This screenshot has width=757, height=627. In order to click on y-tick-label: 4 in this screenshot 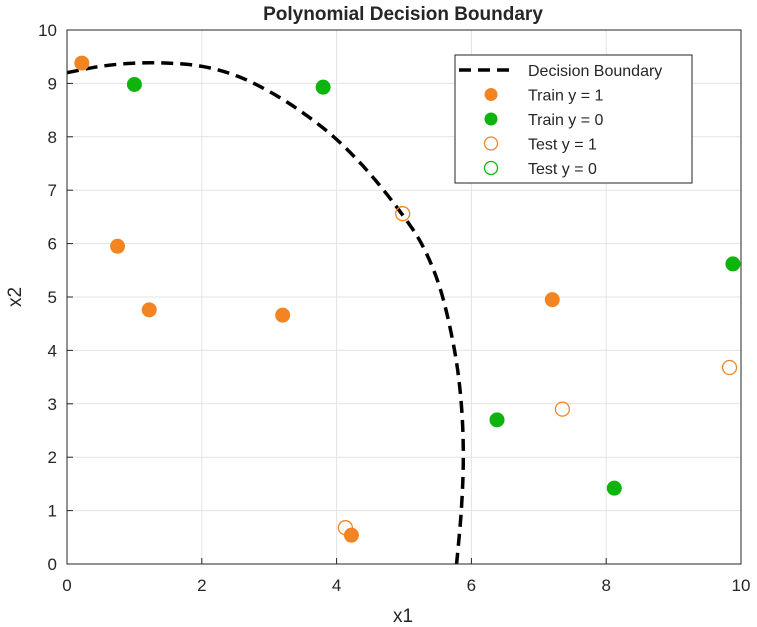, I will do `click(52, 350)`.